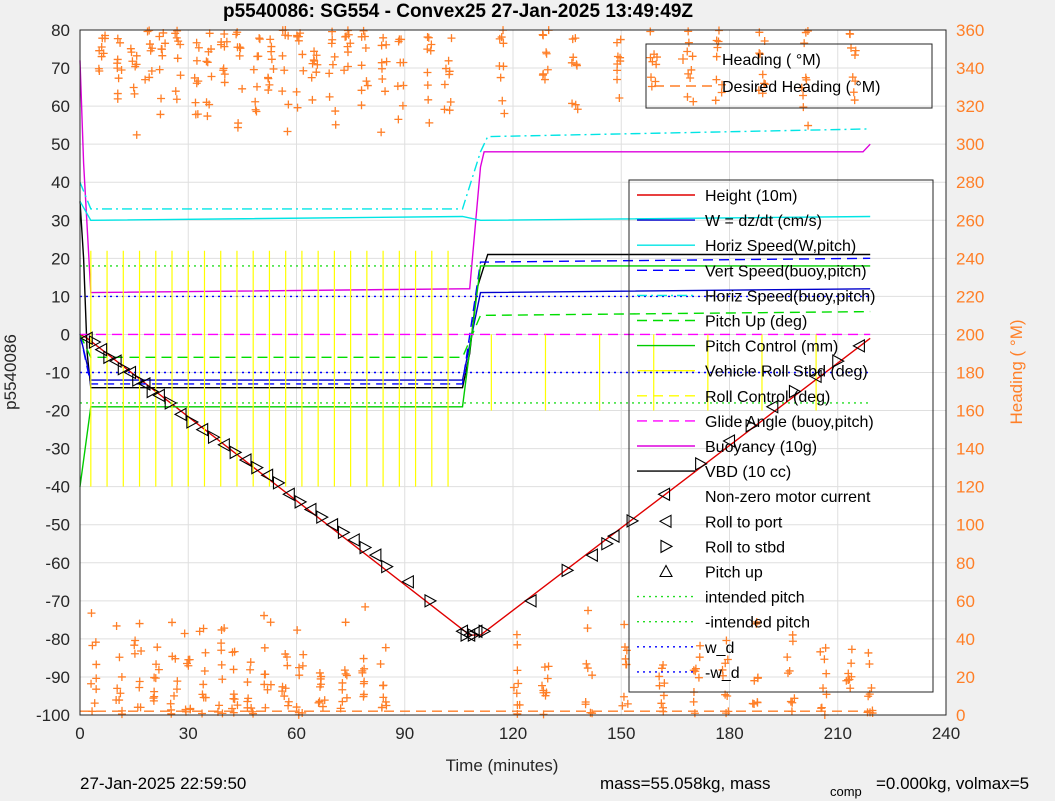 The width and height of the screenshot is (1055, 801). I want to click on x-tick-label: 180, so click(729, 733).